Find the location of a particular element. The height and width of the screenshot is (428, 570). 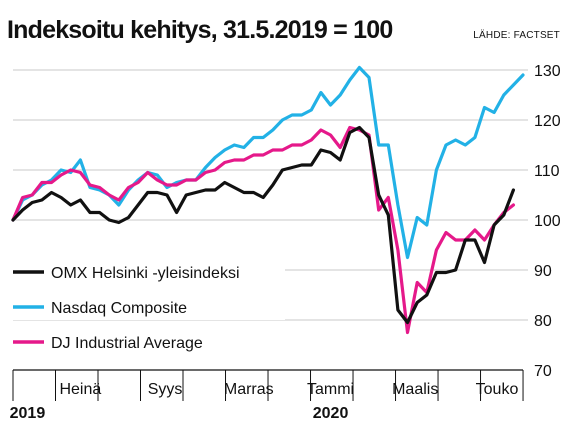

x-axis: Heinä Syys Marras Tammi Maalis Touko 2019 2020 is located at coordinates (267, 395).